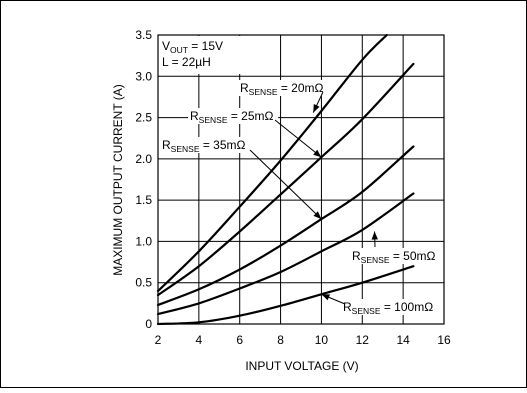 The width and height of the screenshot is (527, 393). I want to click on x-tick-label-0: 2, so click(158, 340).